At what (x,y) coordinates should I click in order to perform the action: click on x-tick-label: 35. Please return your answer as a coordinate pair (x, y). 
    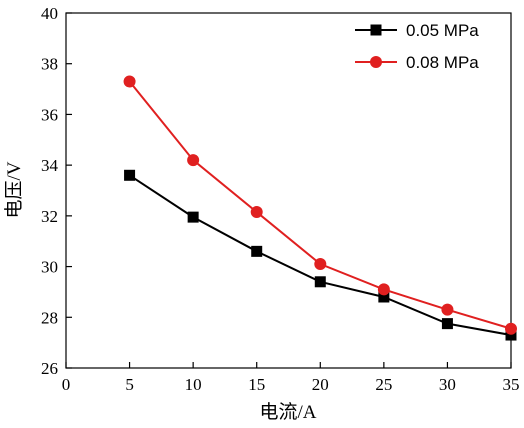
    Looking at the image, I should click on (511, 384).